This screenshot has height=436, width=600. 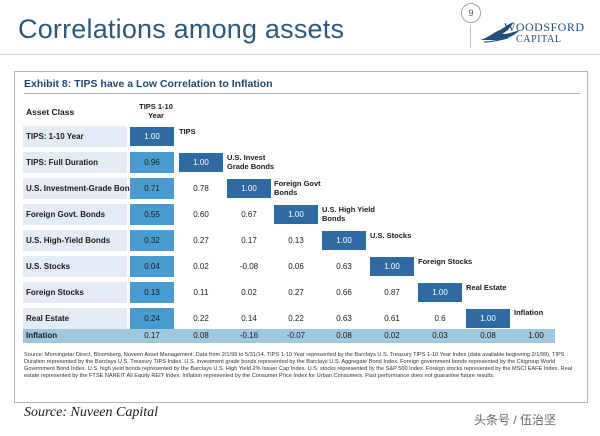 What do you see at coordinates (344, 292) in the screenshot?
I see `table-cell: 0.66` at bounding box center [344, 292].